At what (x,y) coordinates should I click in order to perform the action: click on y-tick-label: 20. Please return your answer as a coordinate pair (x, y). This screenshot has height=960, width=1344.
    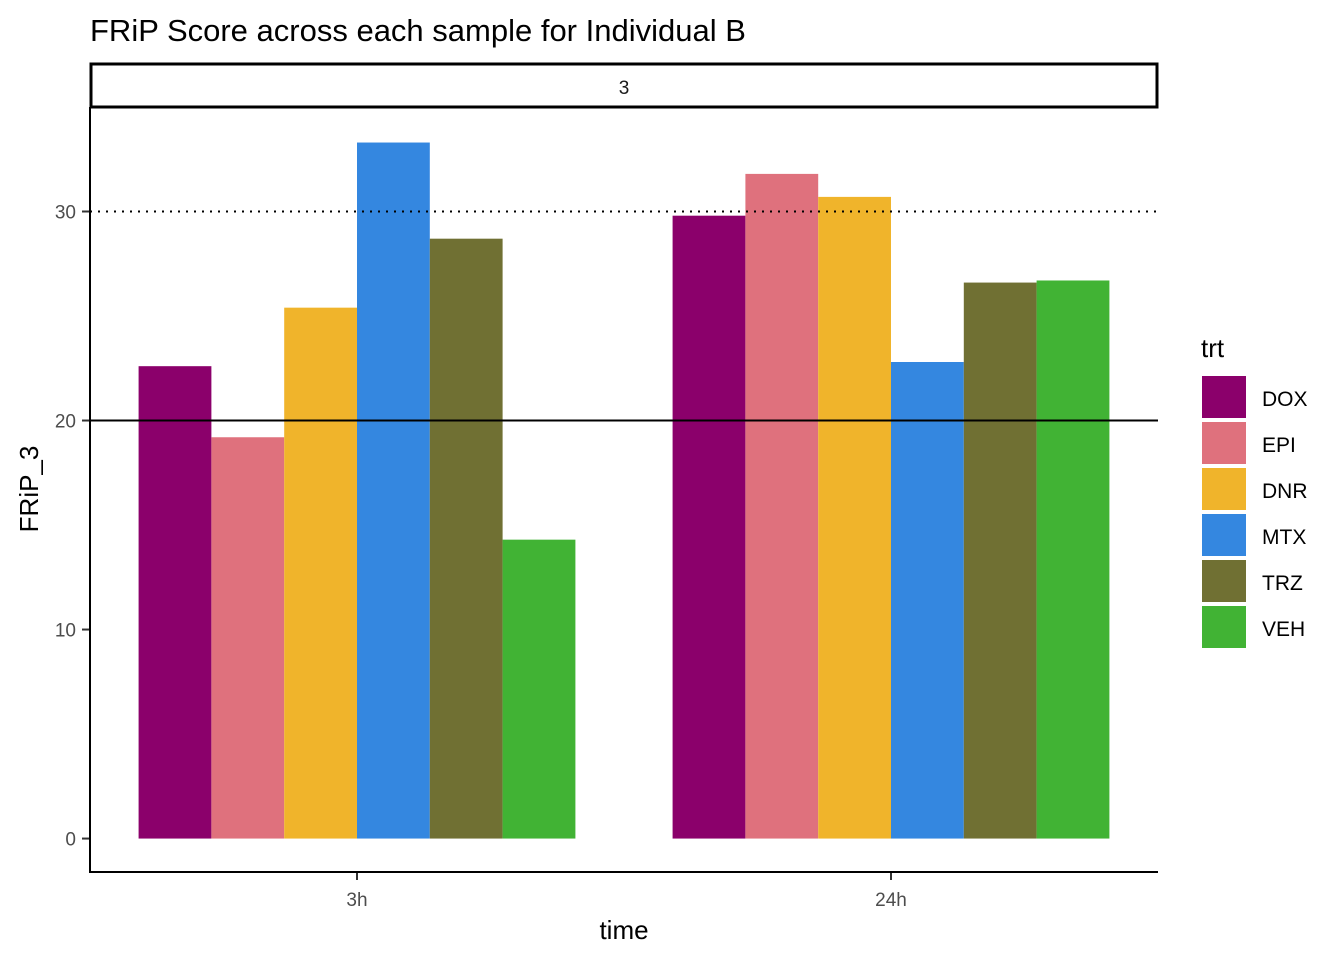
    Looking at the image, I should click on (65, 422).